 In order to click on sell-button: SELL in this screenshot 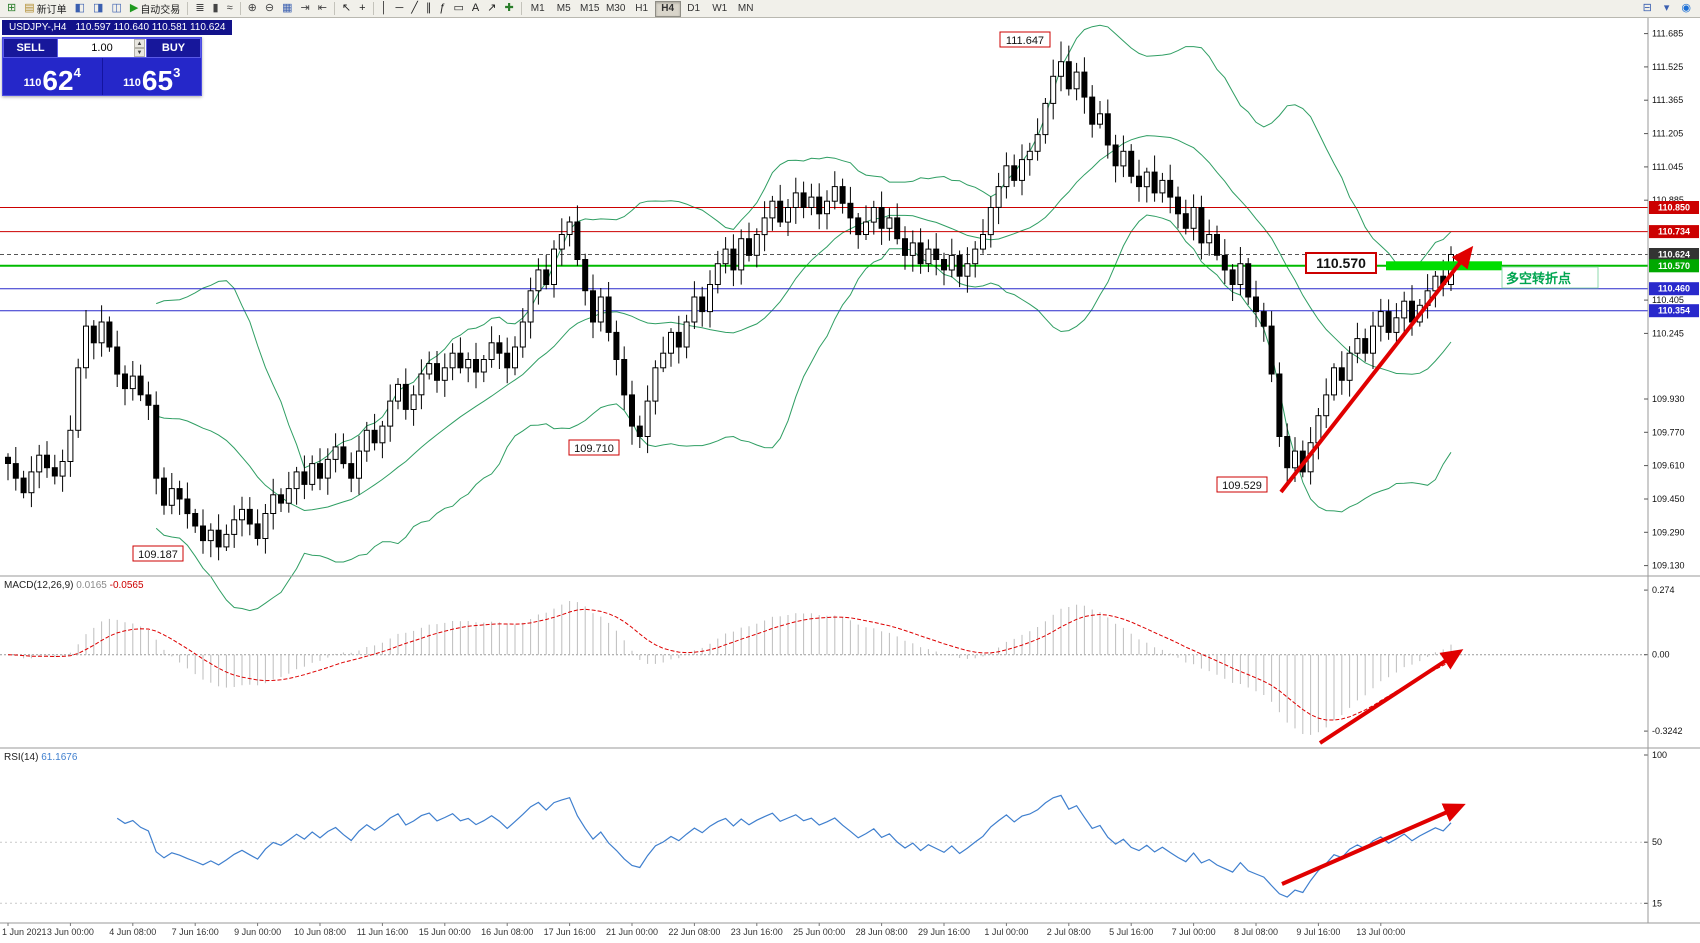, I will do `click(30, 48)`.